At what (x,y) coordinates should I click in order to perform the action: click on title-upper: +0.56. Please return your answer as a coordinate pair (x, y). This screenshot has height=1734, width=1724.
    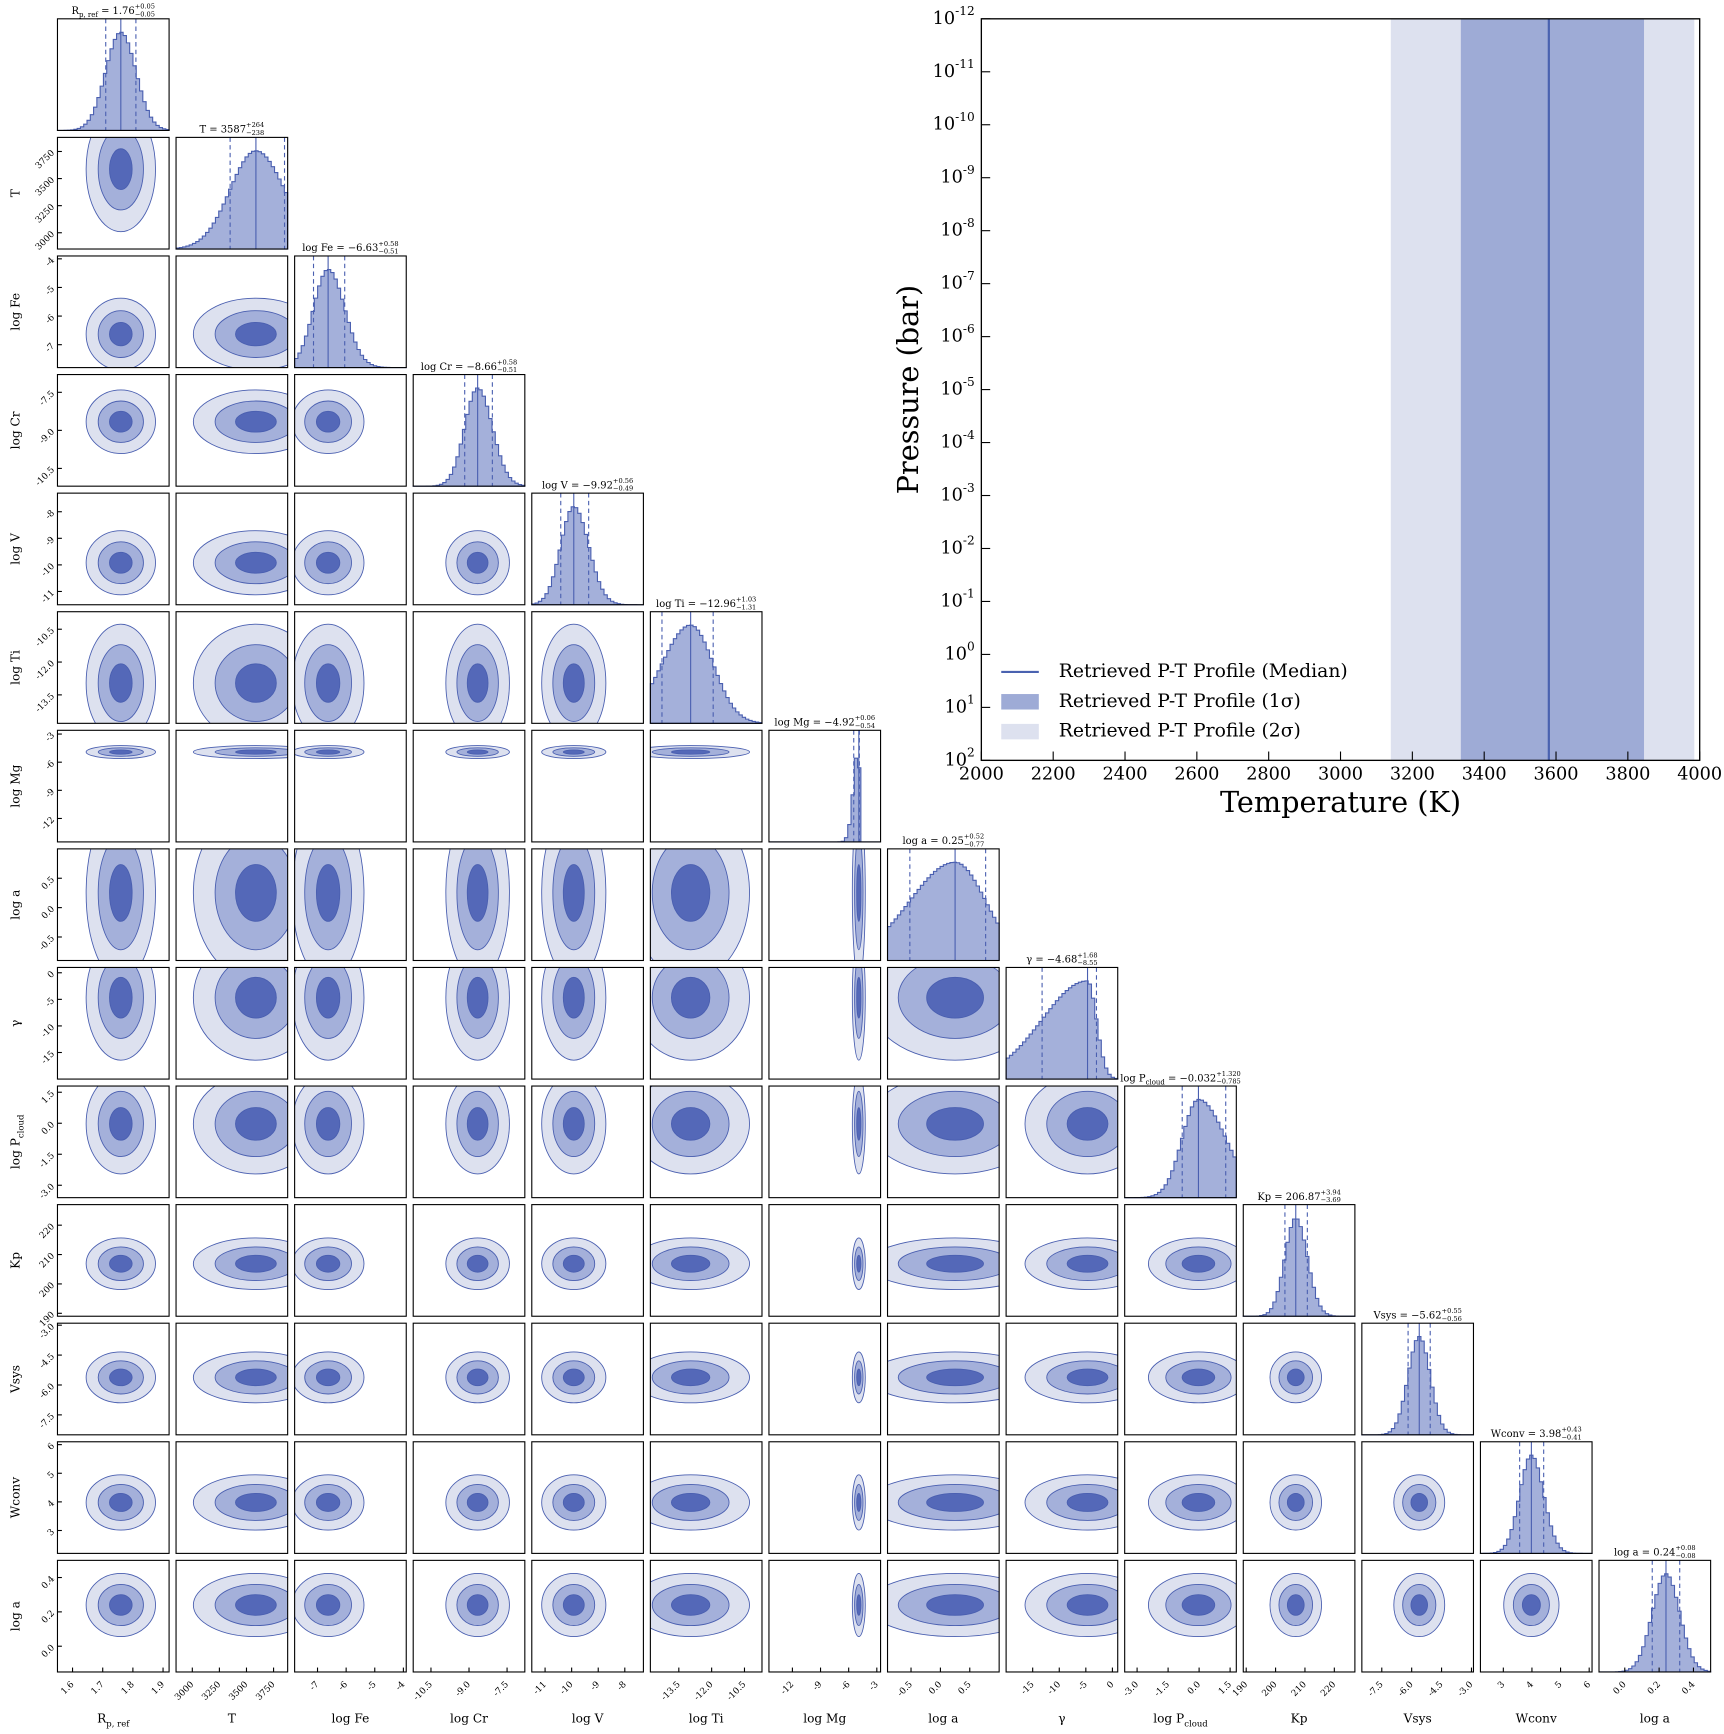
    Looking at the image, I should click on (623, 481).